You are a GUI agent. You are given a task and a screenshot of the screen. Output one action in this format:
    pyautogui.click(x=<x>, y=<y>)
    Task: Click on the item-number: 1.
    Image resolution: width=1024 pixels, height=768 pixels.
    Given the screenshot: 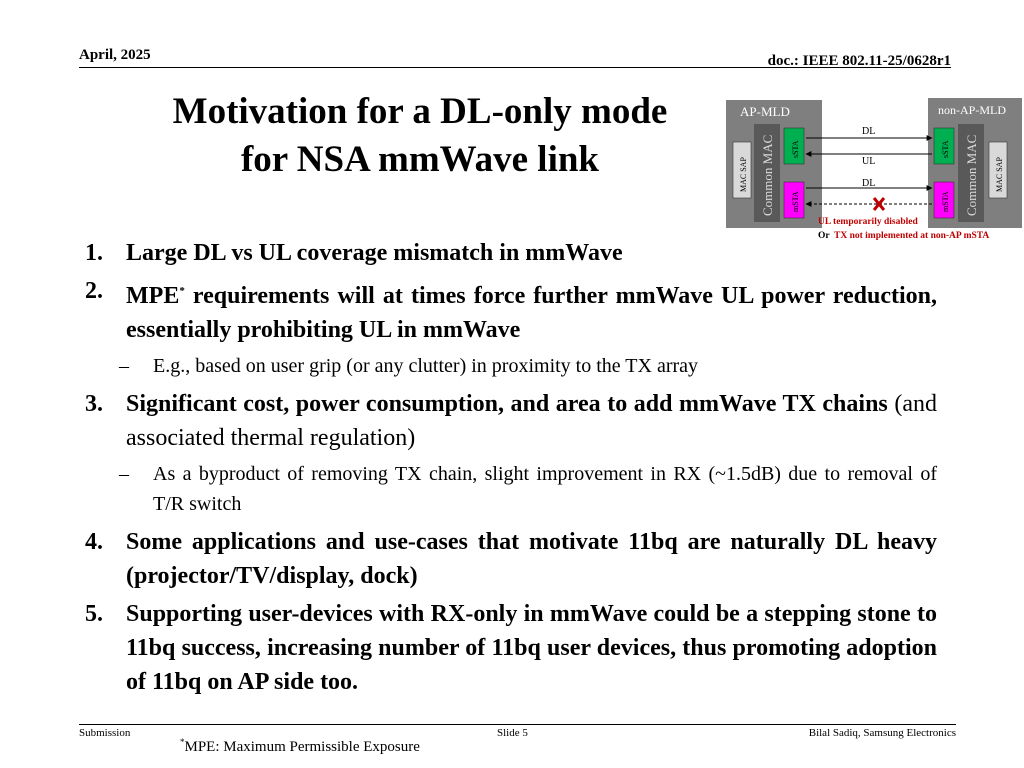 What is the action you would take?
    pyautogui.click(x=94, y=253)
    